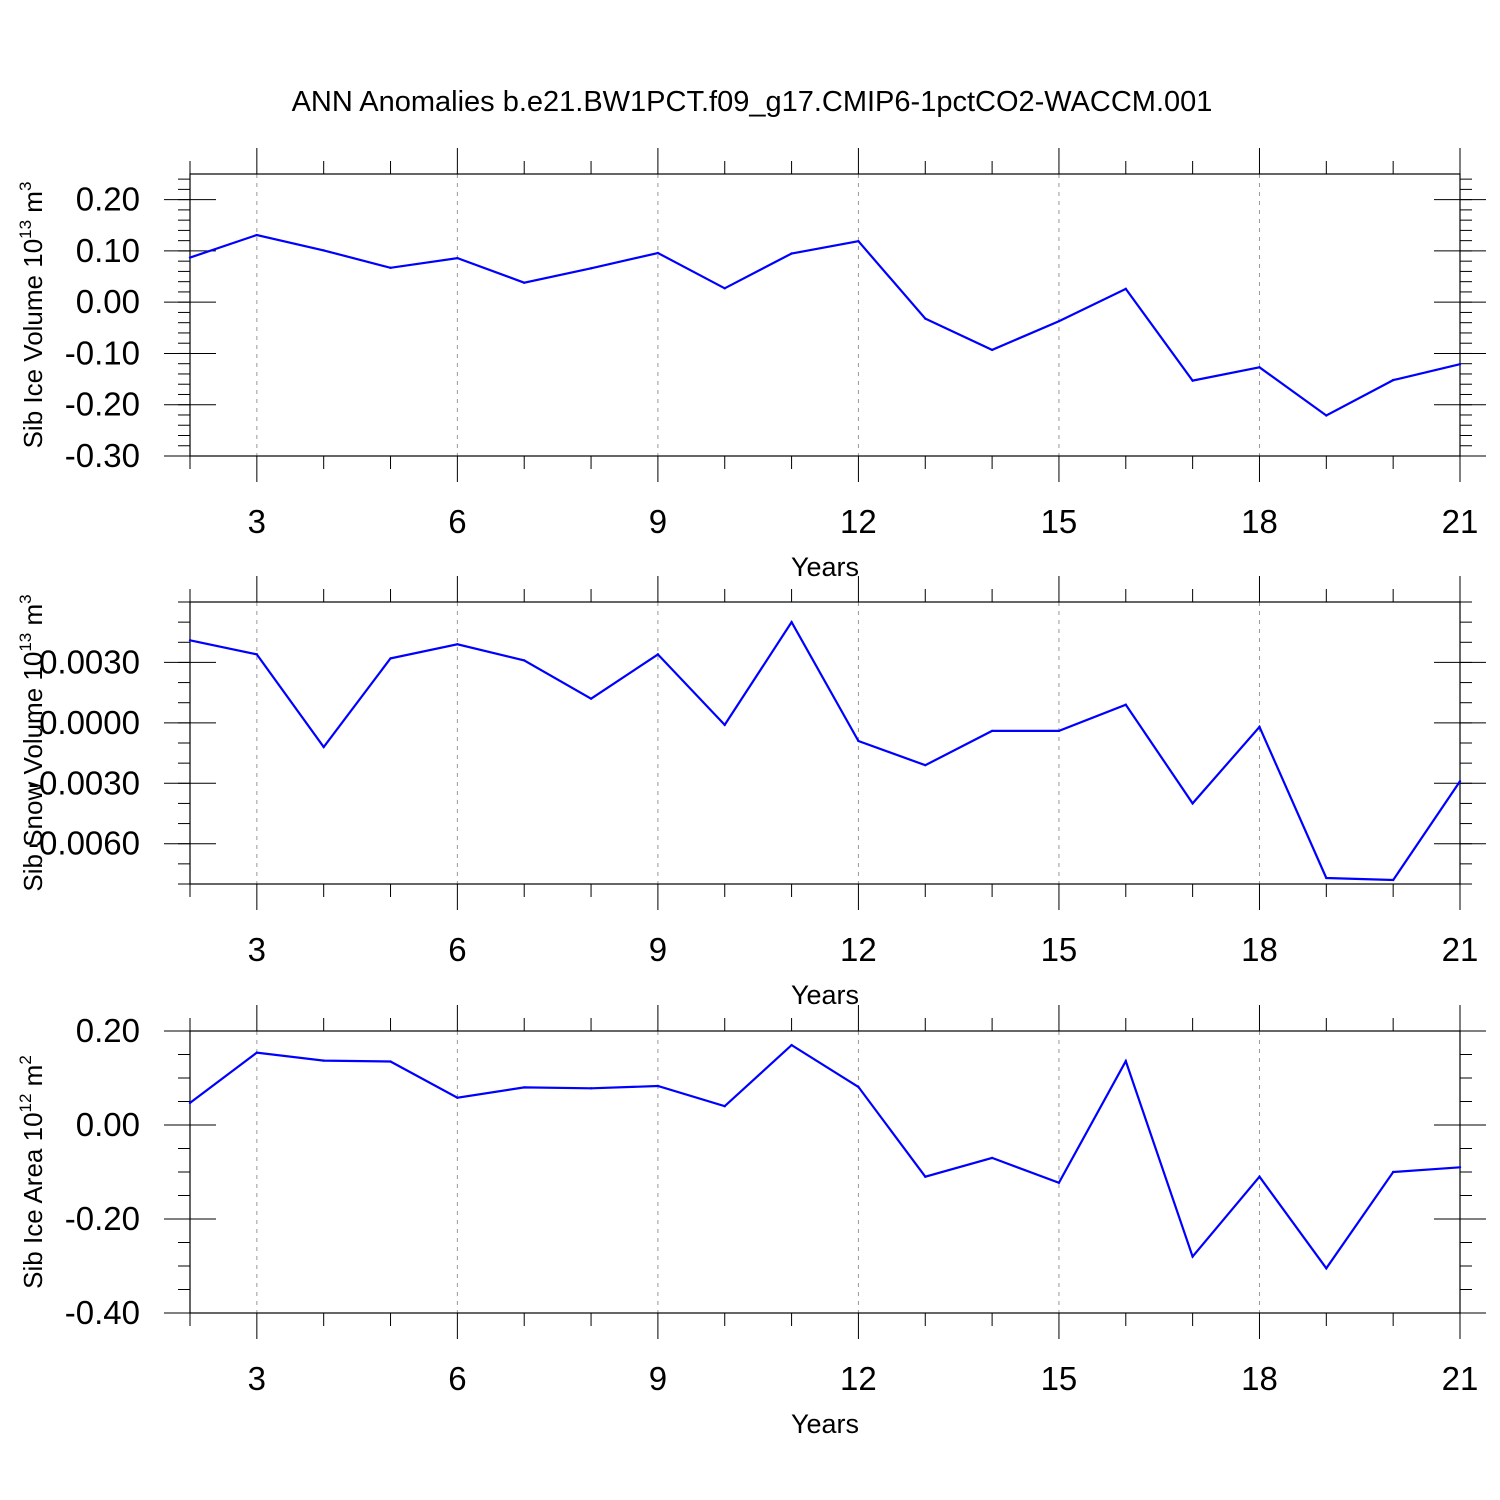  Describe the element at coordinates (102, 404) in the screenshot. I see `panel-1-ytick-label: -0.20` at that location.